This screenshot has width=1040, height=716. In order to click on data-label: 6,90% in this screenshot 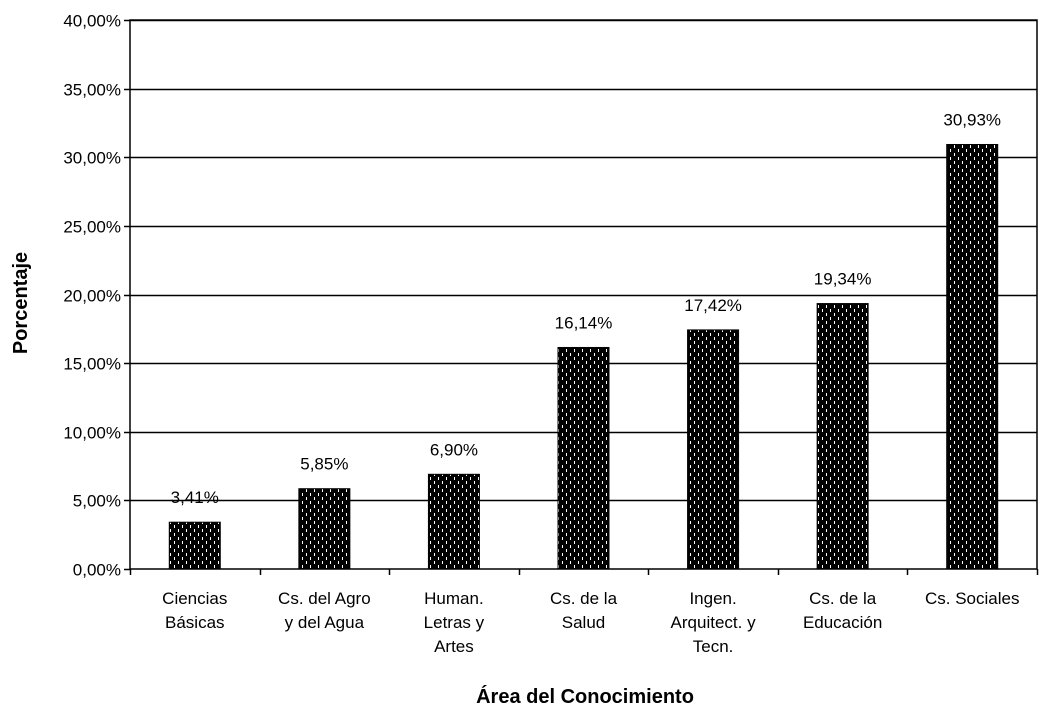, I will do `click(454, 449)`.